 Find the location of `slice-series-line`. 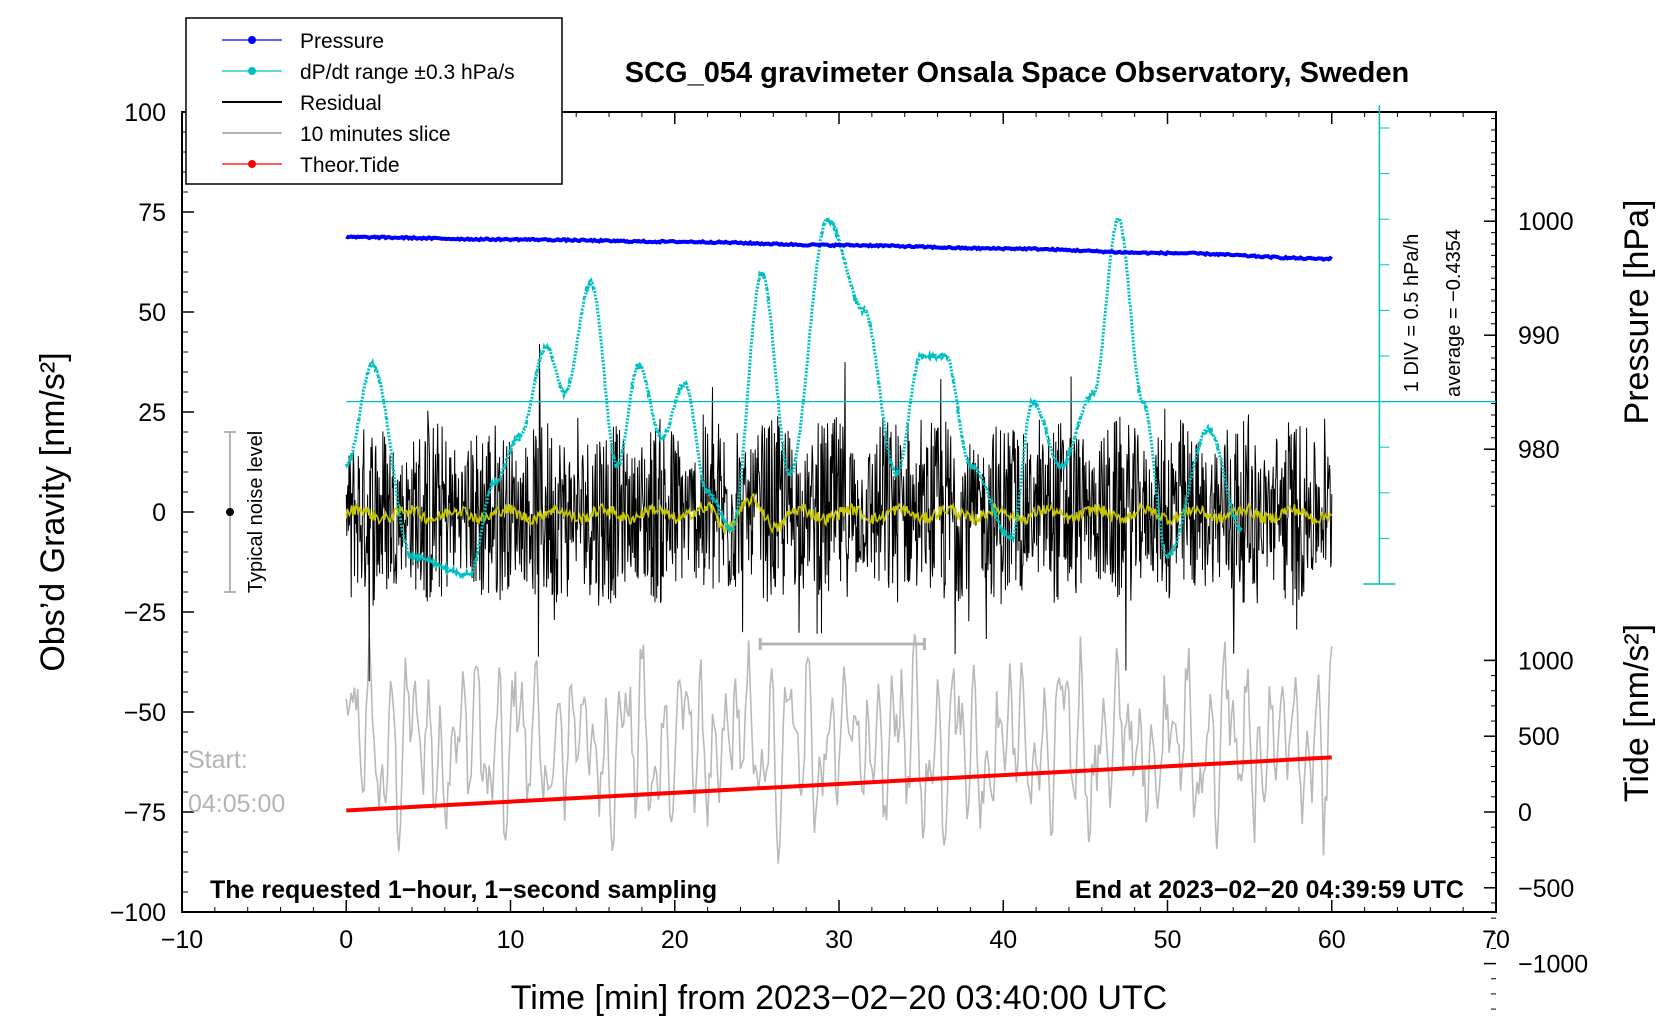

slice-series-line is located at coordinates (839, 748).